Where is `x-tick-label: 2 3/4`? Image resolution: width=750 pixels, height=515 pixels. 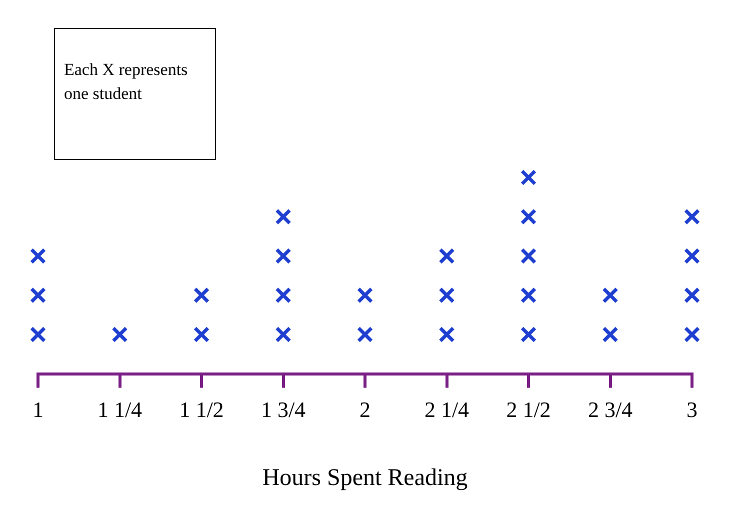
x-tick-label: 2 3/4 is located at coordinates (610, 409).